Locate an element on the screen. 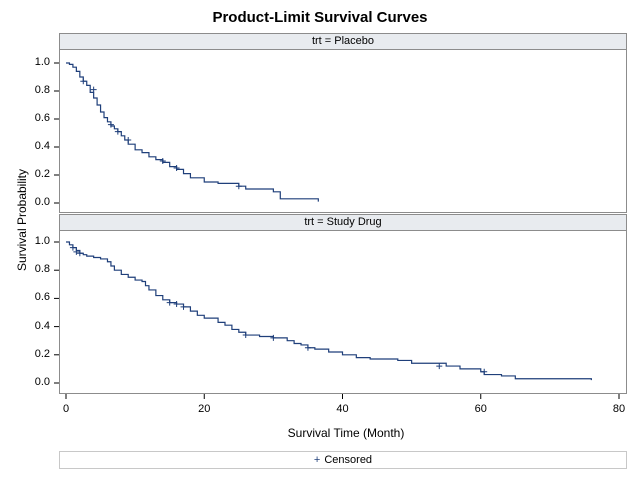 This screenshot has width=640, height=480. panel-label-study-drug: trt = Study Drug is located at coordinates (343, 222).